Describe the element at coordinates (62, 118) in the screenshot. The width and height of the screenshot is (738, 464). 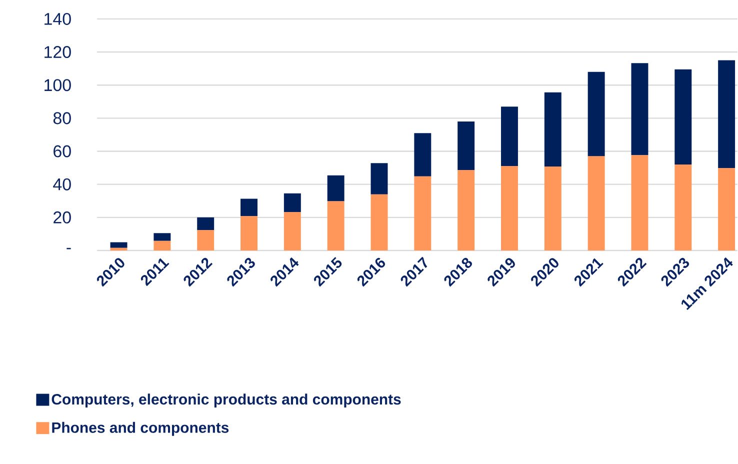
I see `y-tick-label: 80` at that location.